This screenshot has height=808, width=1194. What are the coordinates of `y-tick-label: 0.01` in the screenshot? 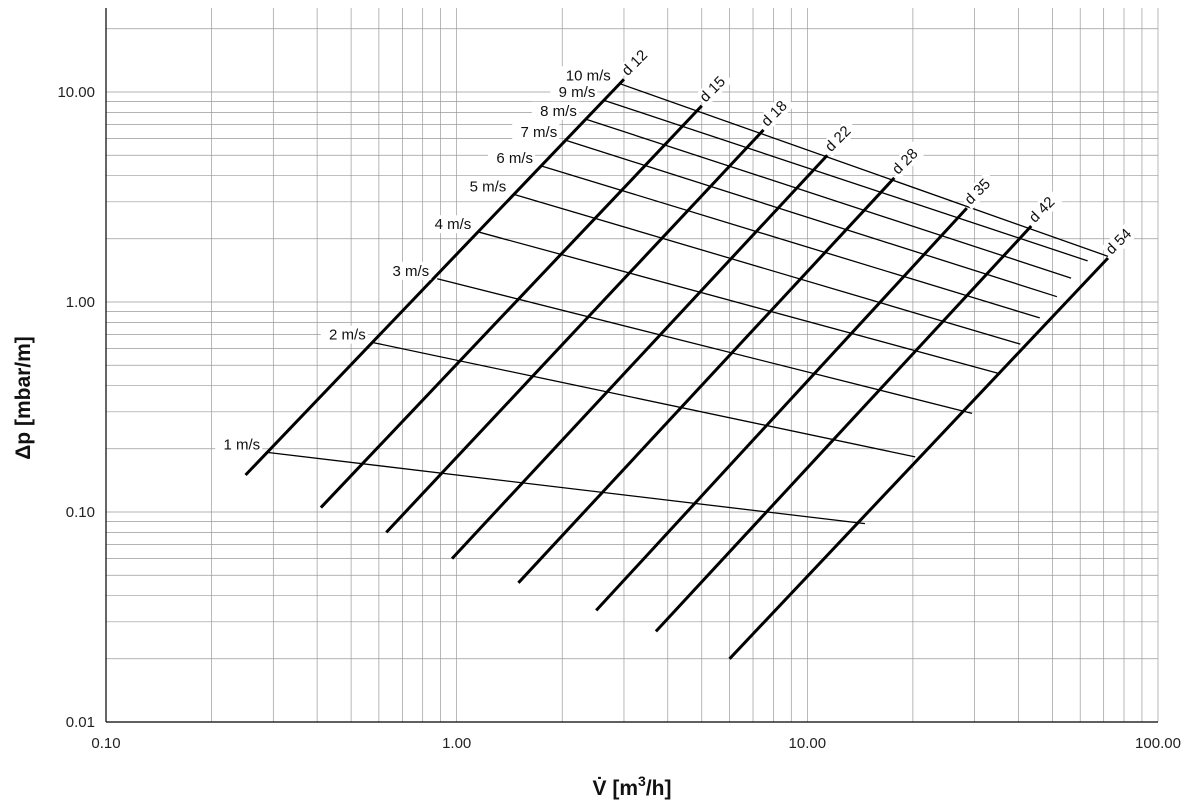 It's located at (80, 722).